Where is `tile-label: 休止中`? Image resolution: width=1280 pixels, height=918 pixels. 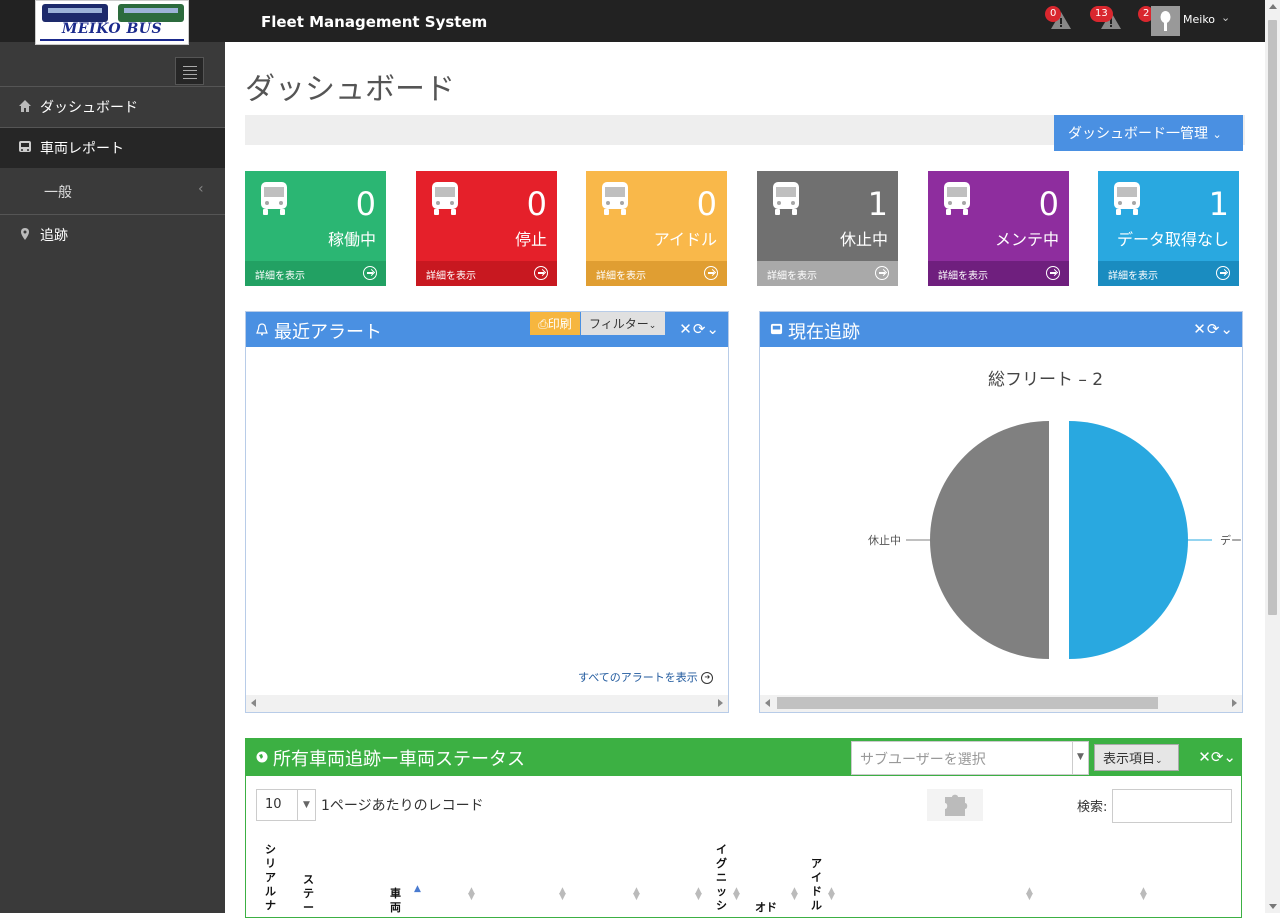 tile-label: 休止中 is located at coordinates (863, 239).